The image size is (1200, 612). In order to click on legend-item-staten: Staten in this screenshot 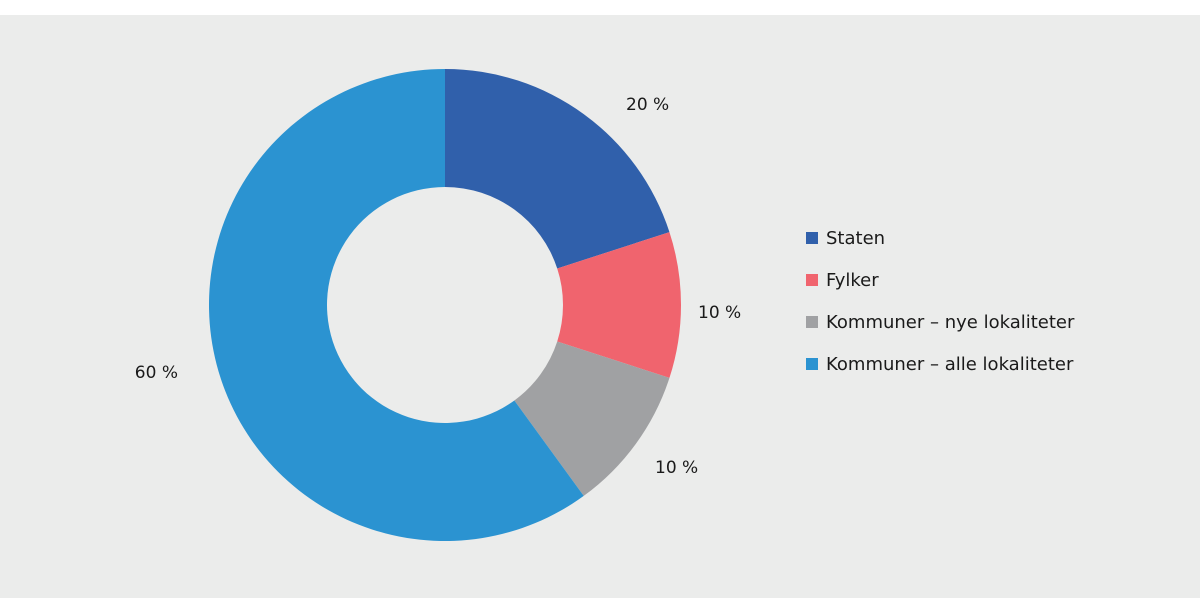, I will do `click(940, 238)`.